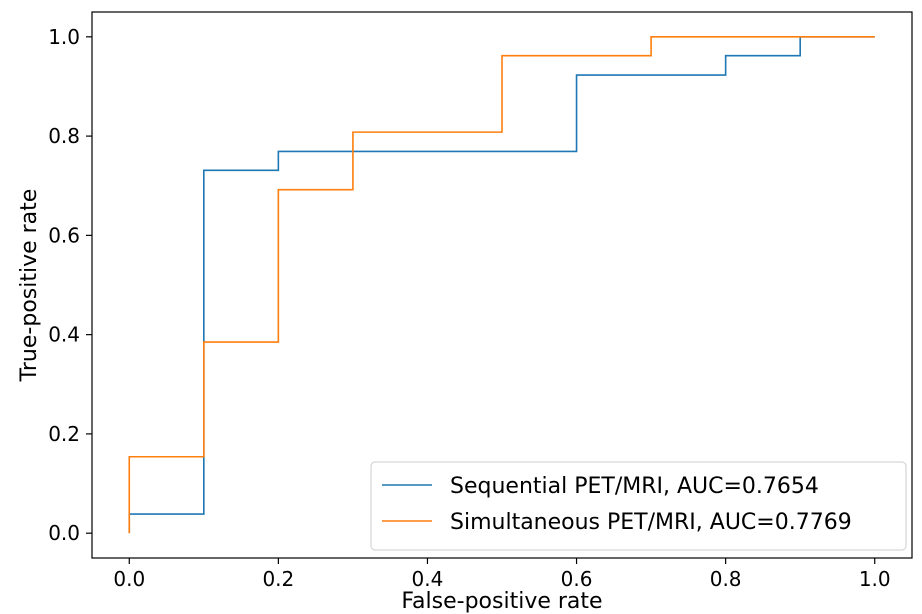 Image resolution: width=922 pixels, height=614 pixels. What do you see at coordinates (577, 579) in the screenshot?
I see `x-tick-label: 0.6` at bounding box center [577, 579].